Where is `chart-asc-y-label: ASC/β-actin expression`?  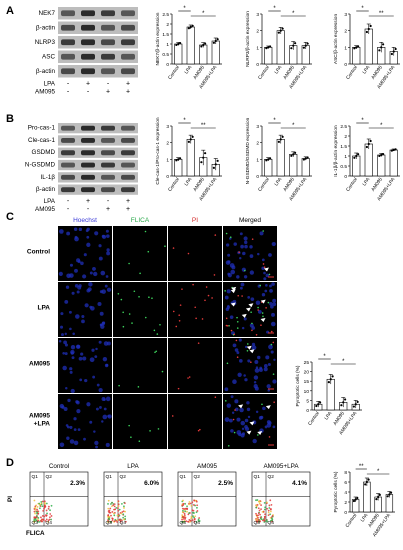 chart-asc-y-label: ASC/β-actin expression is located at coordinates (336, 39).